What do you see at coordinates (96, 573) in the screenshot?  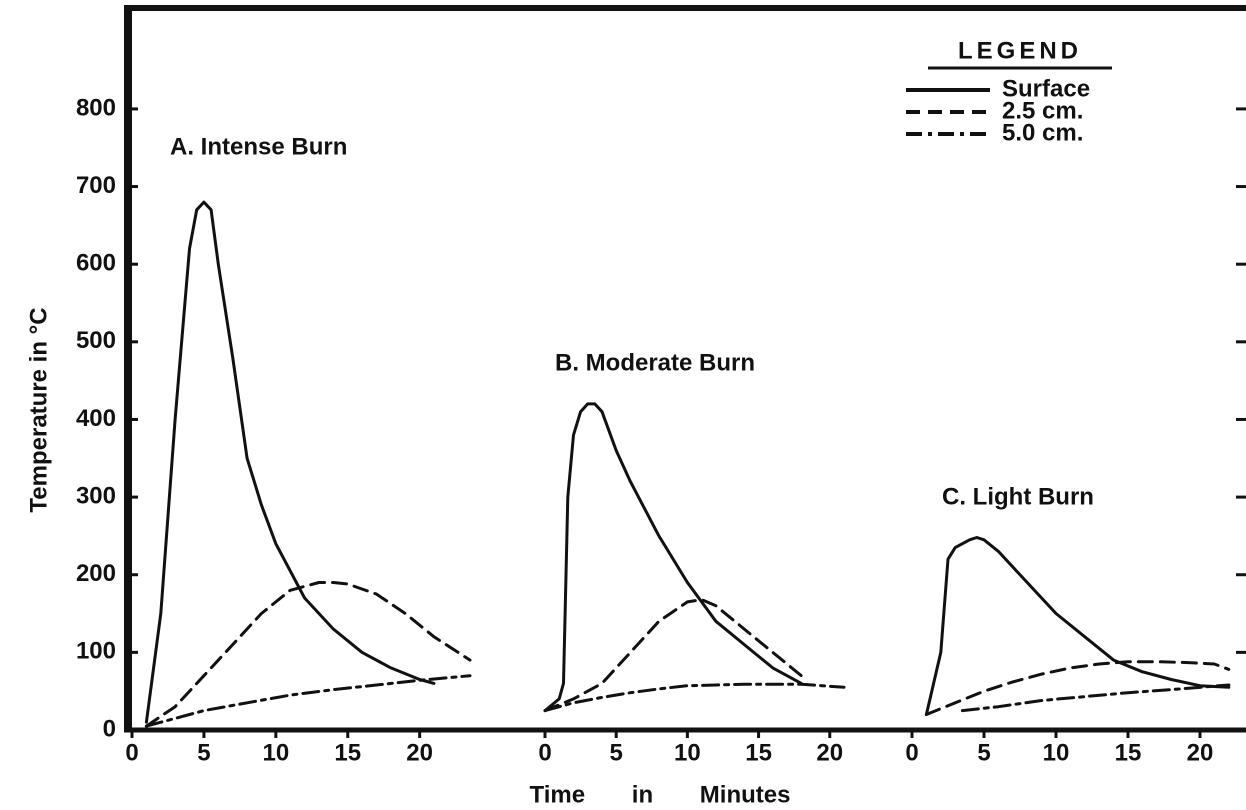 I see `y-tick-label: 200` at bounding box center [96, 573].